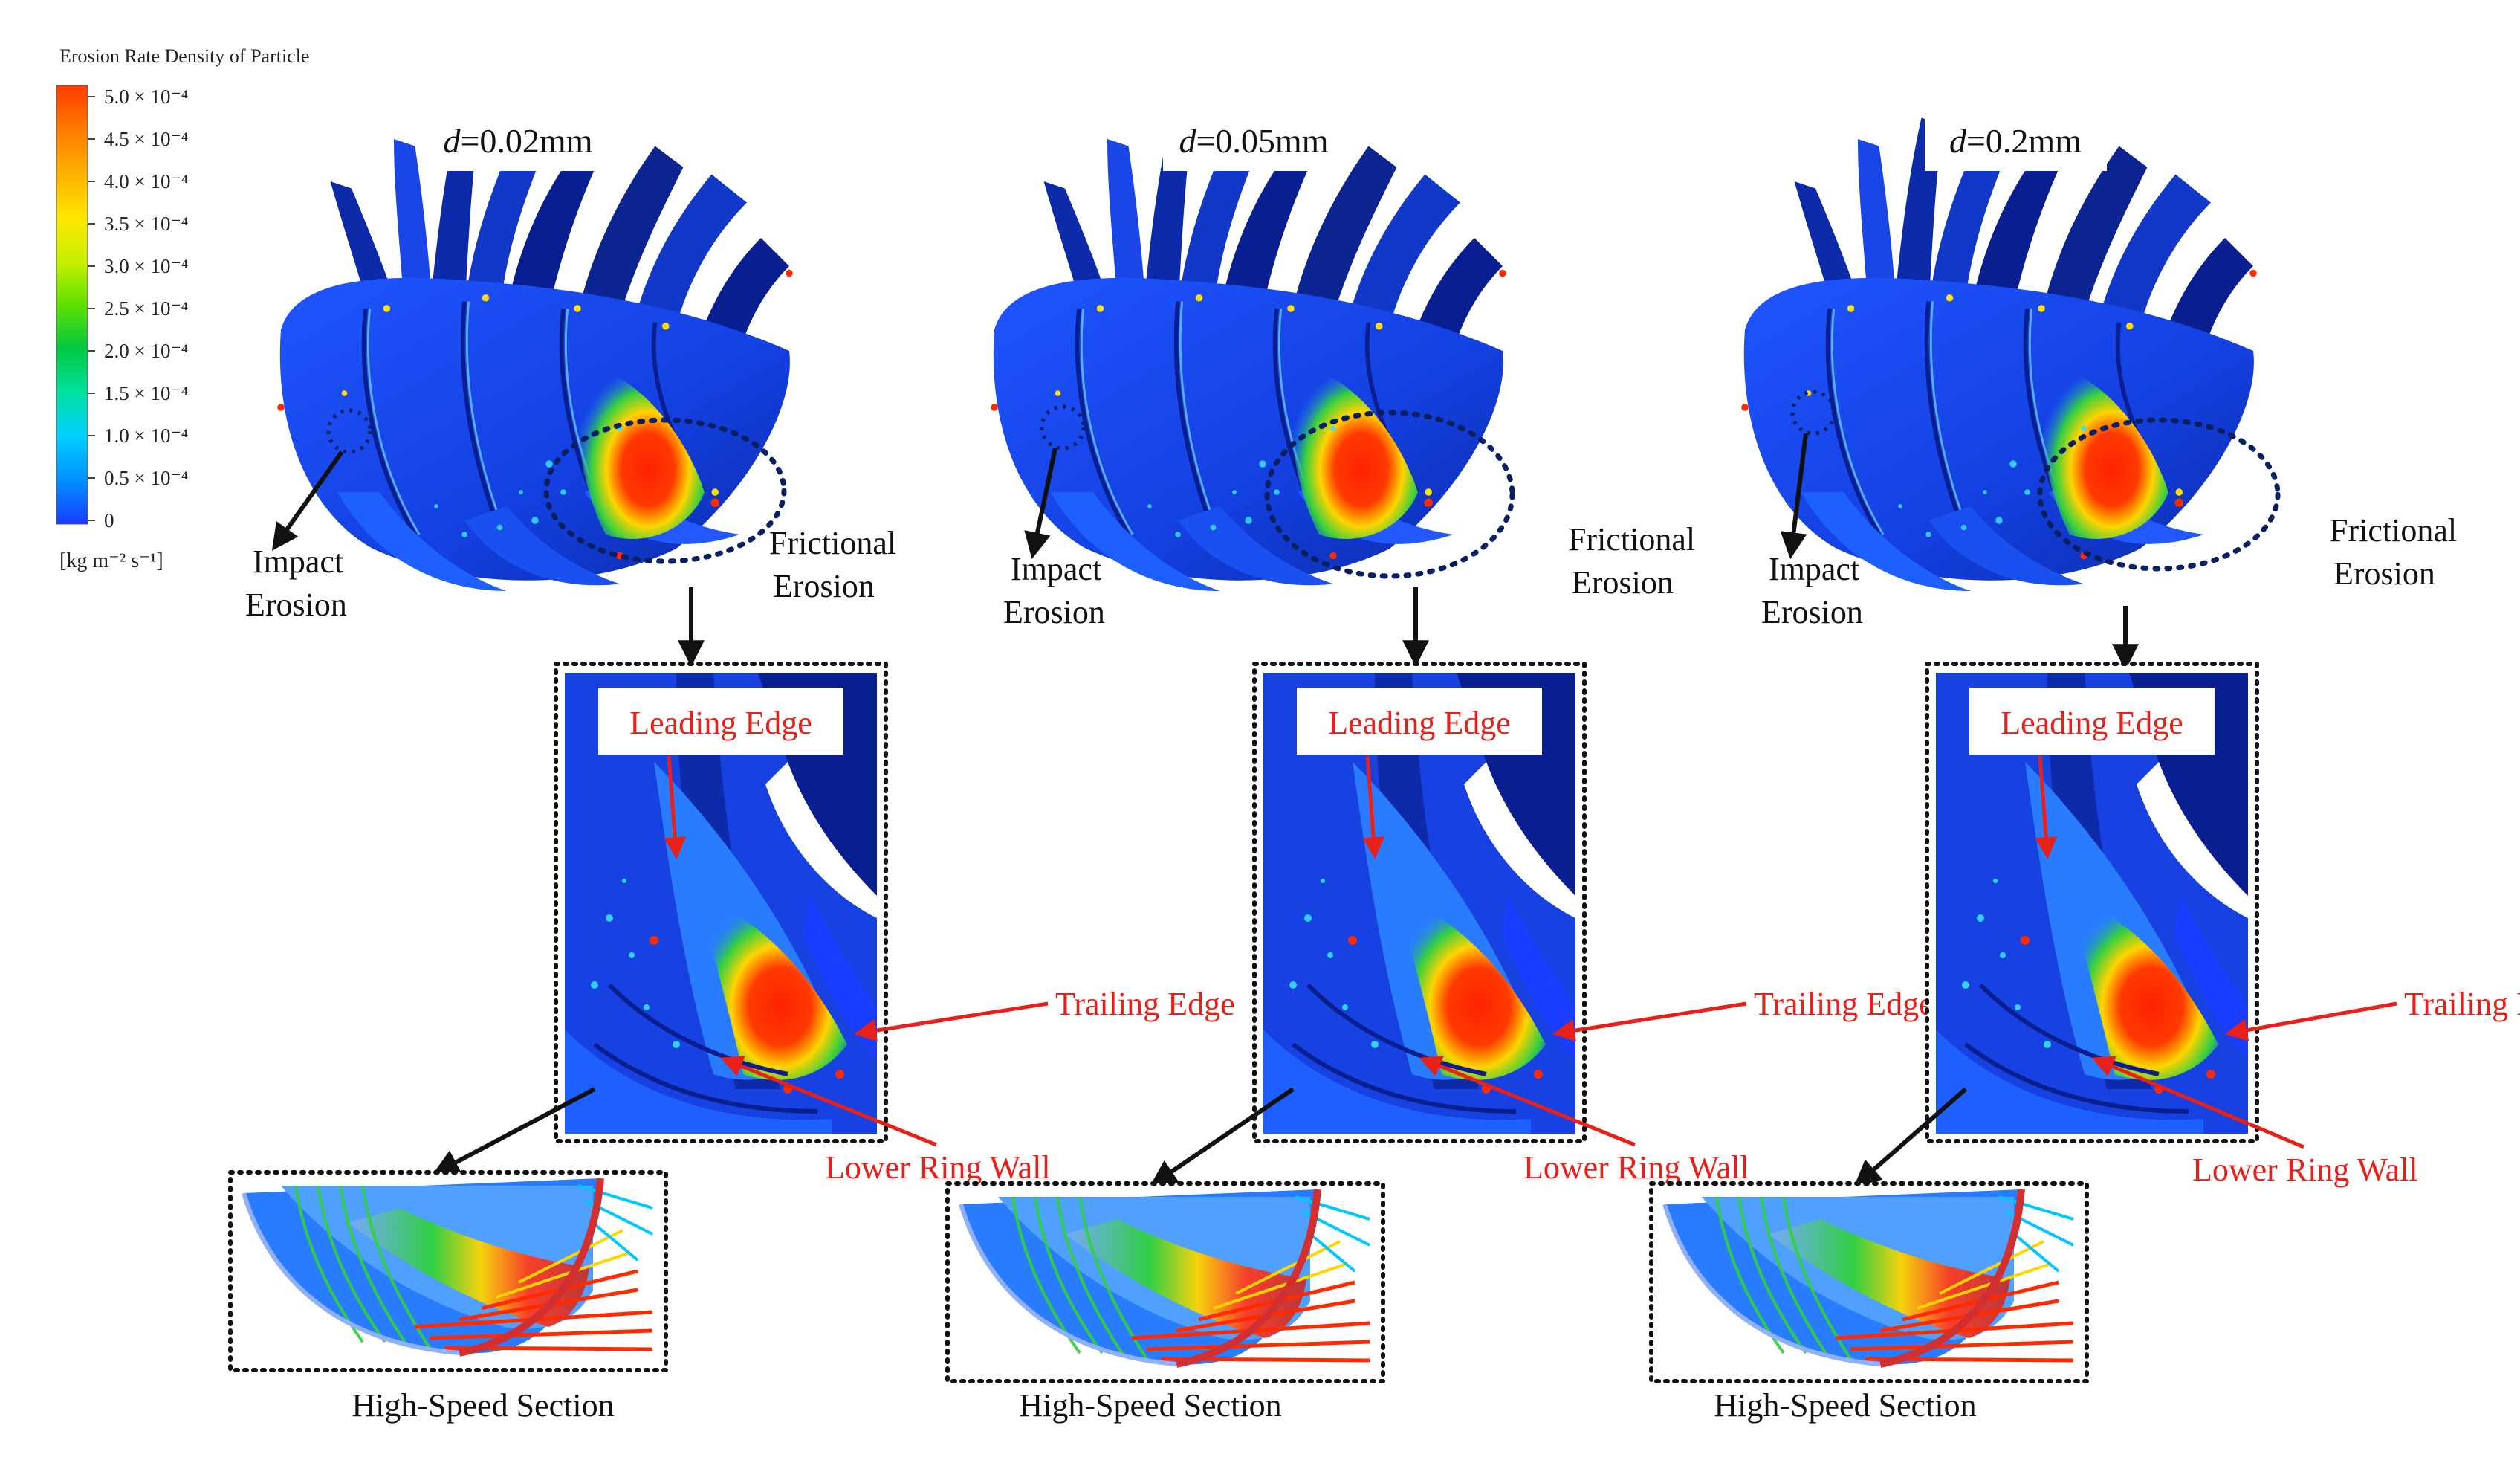 The width and height of the screenshot is (2520, 1463). Describe the element at coordinates (146, 351) in the screenshot. I see `legend-tick-label: 2.0 × 10⁻⁴` at that location.